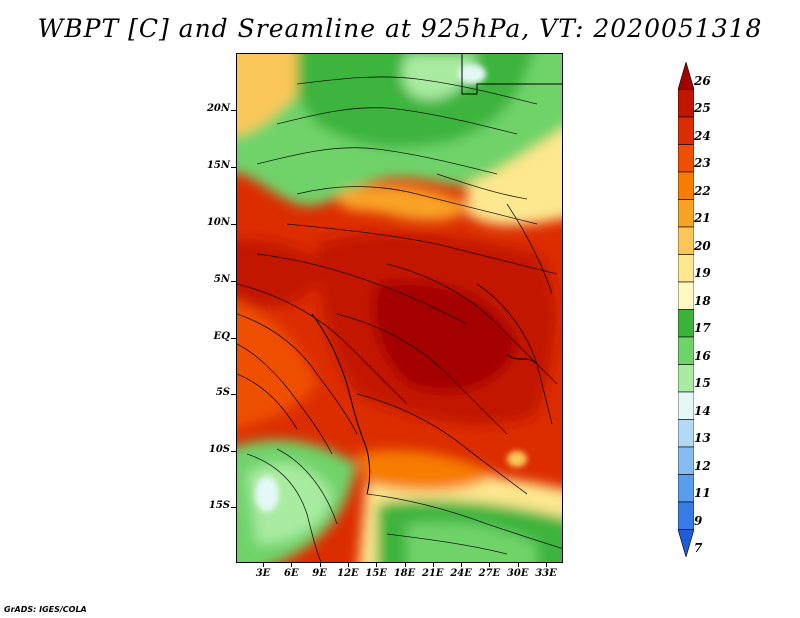 This screenshot has width=800, height=618. I want to click on colorbar-label: 26, so click(702, 80).